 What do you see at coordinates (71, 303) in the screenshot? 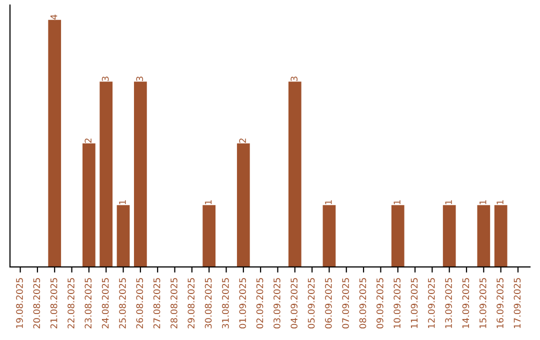
I see `x-tick-label: 22.08.2025` at bounding box center [71, 303].